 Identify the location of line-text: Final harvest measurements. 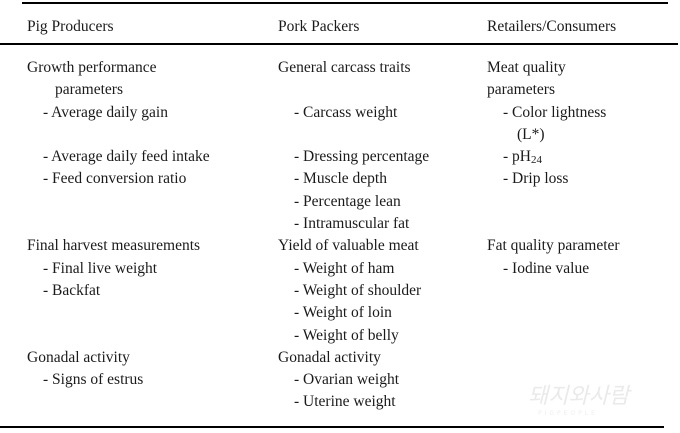
(114, 246).